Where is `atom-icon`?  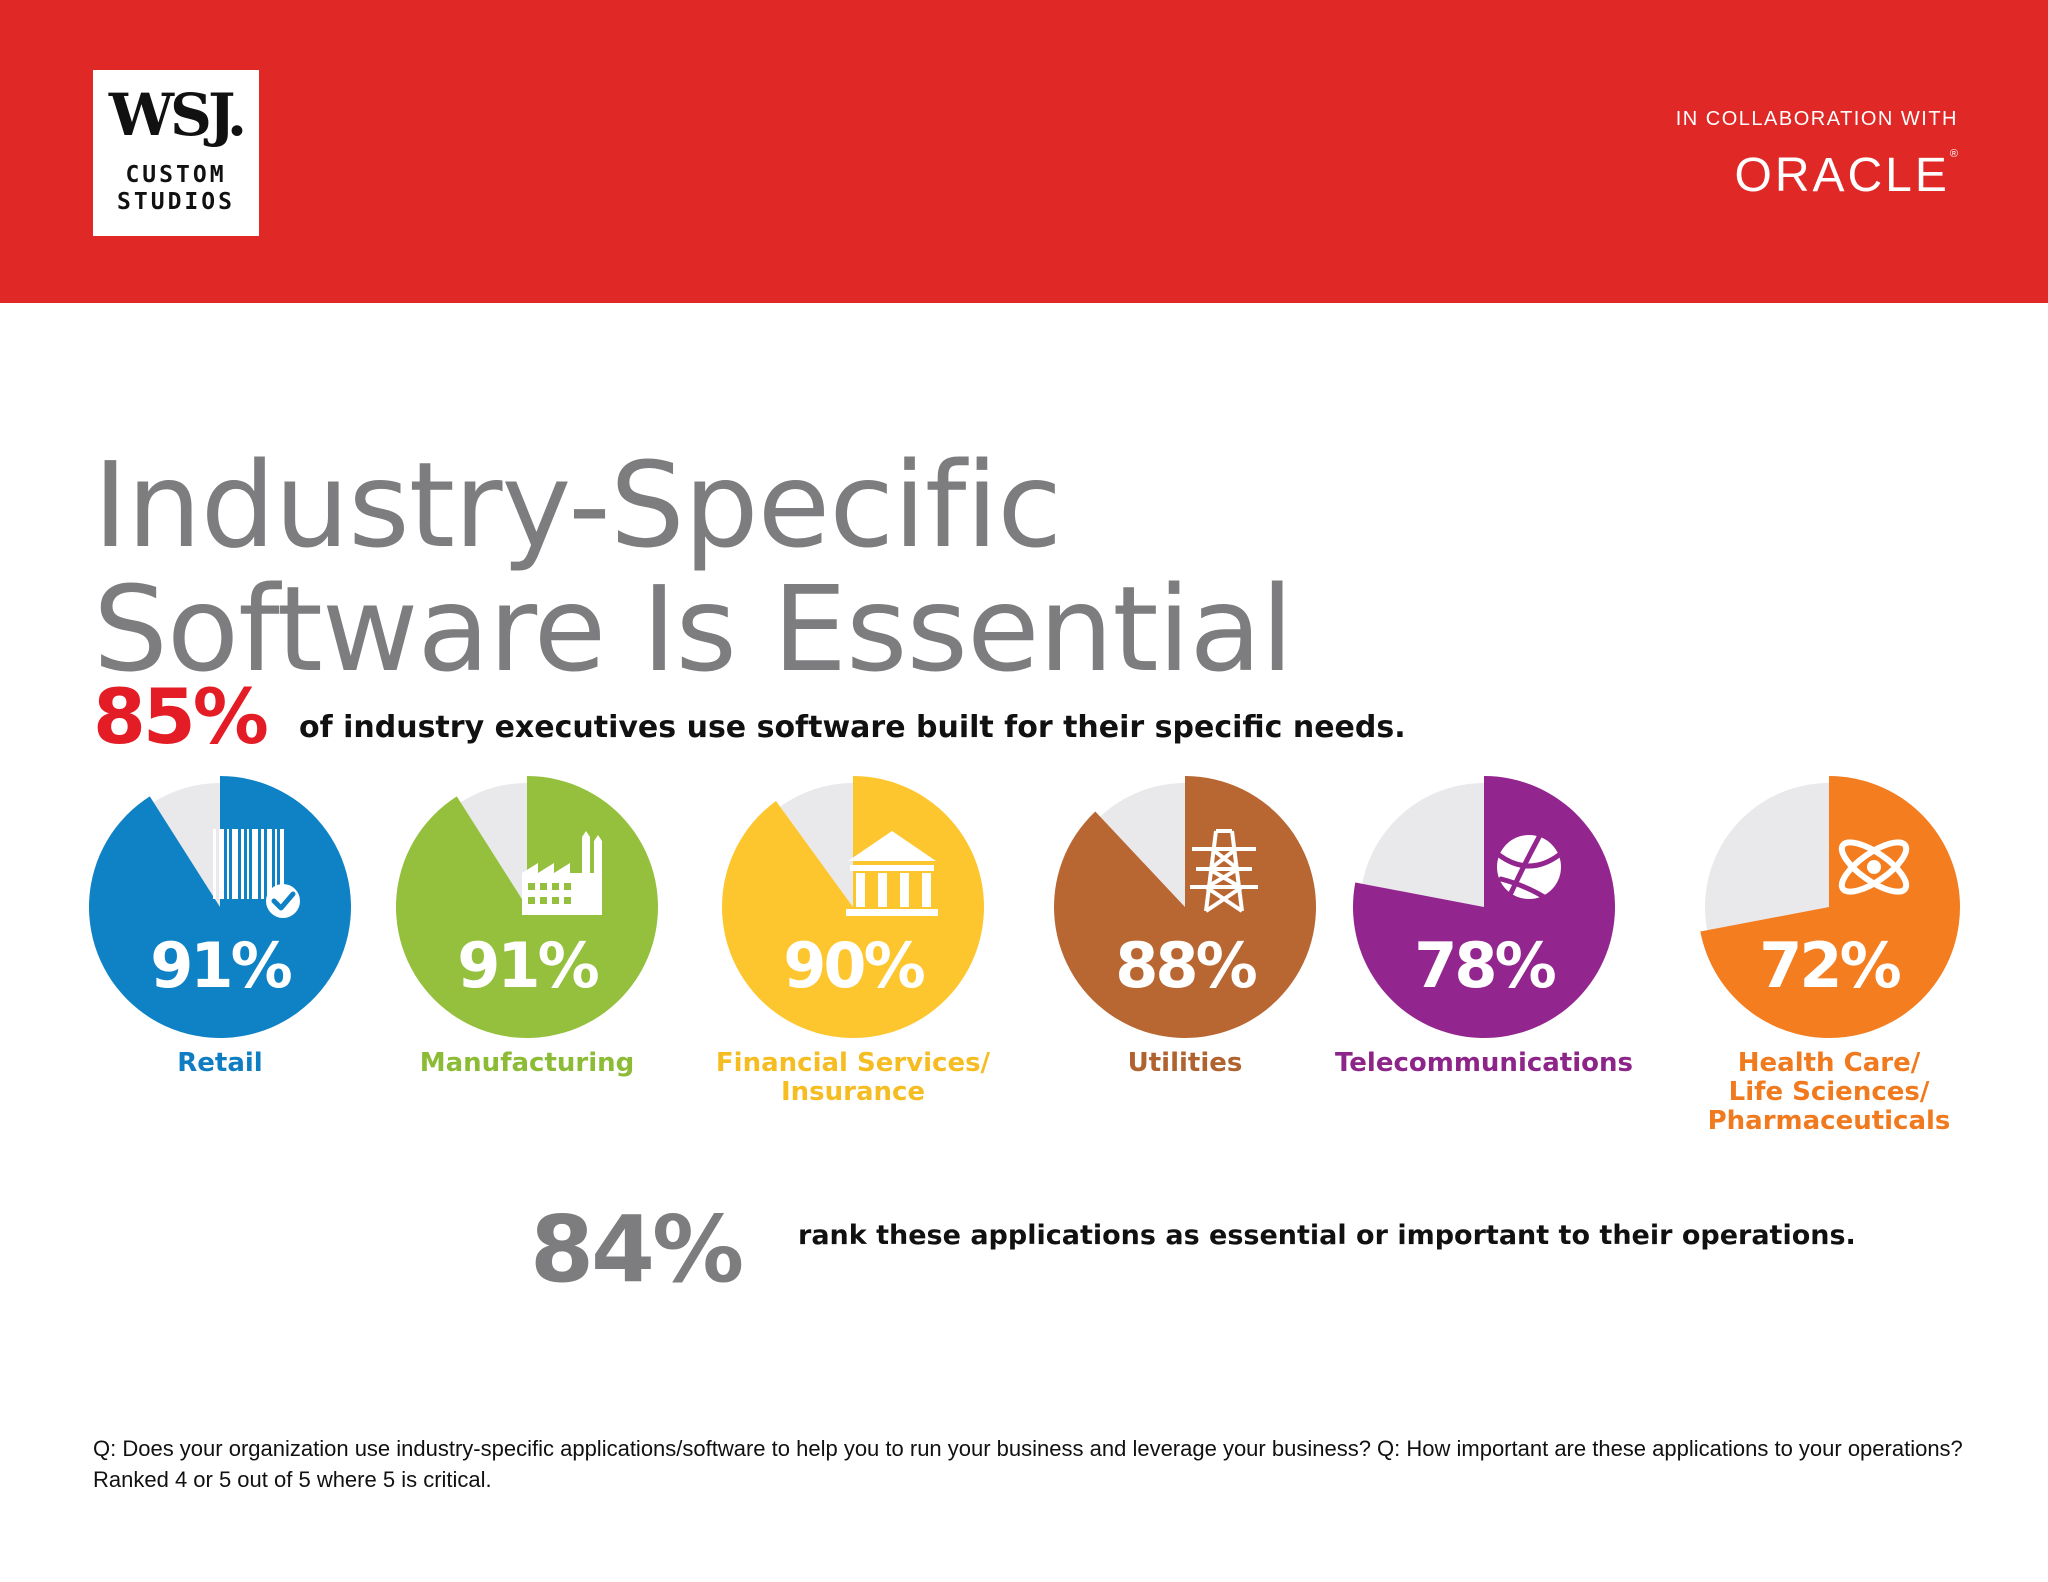 atom-icon is located at coordinates (1874, 867).